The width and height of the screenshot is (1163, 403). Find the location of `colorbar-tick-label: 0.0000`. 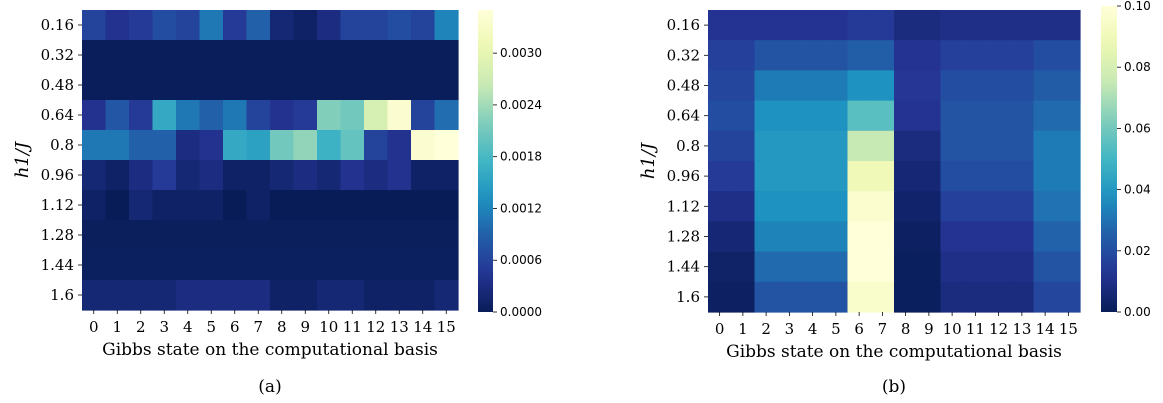

colorbar-tick-label: 0.0000 is located at coordinates (521, 312).